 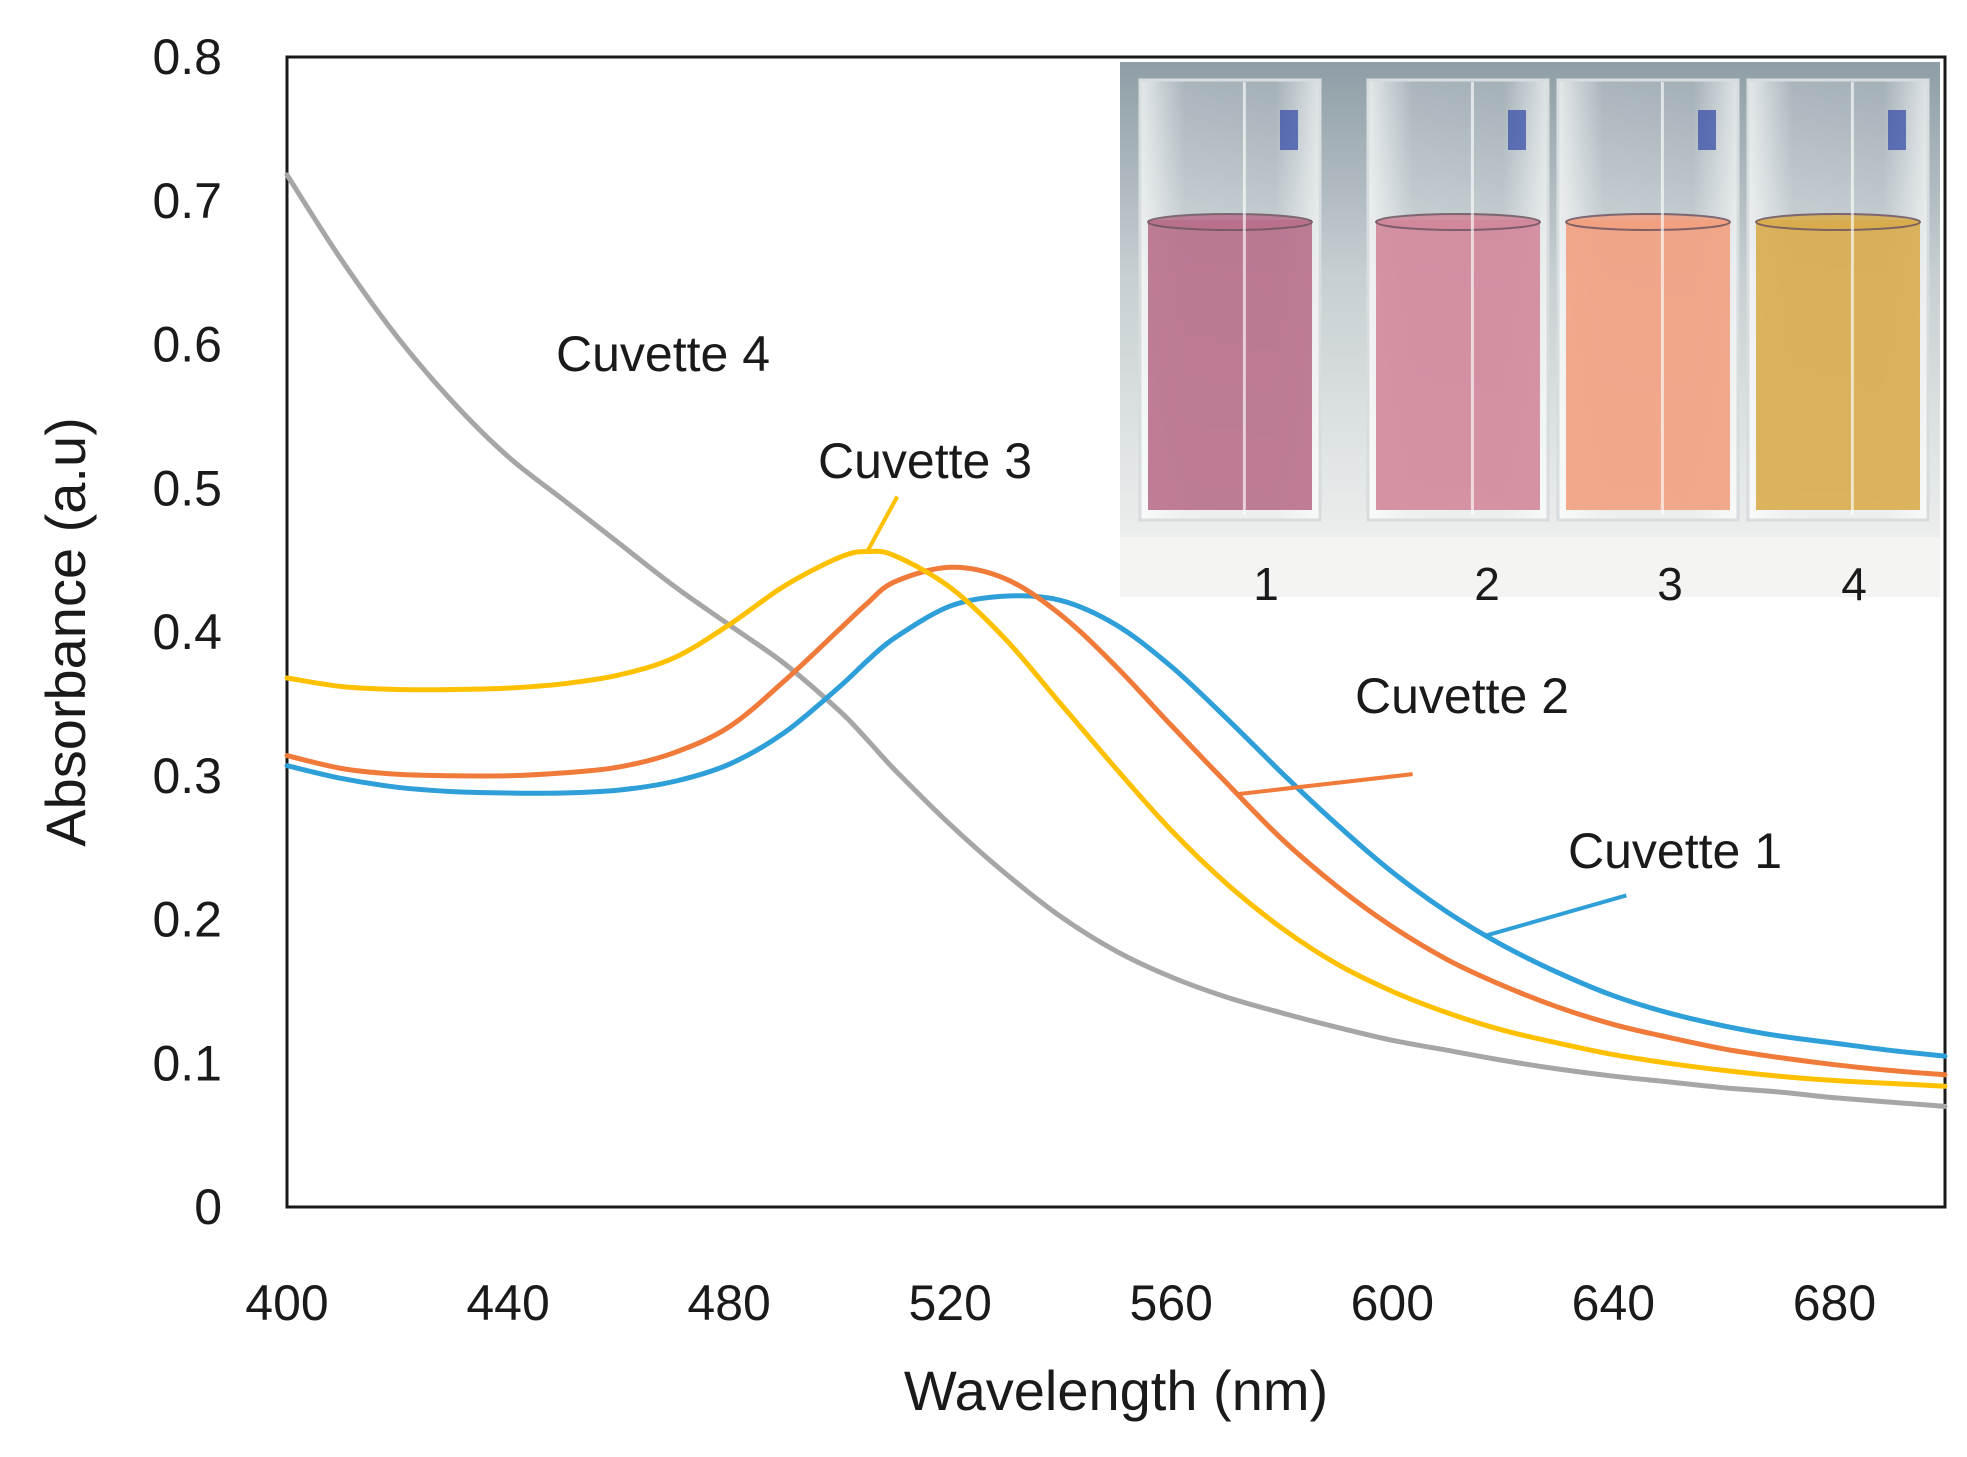 I want to click on inset-label-2: 2, so click(x=1487, y=584).